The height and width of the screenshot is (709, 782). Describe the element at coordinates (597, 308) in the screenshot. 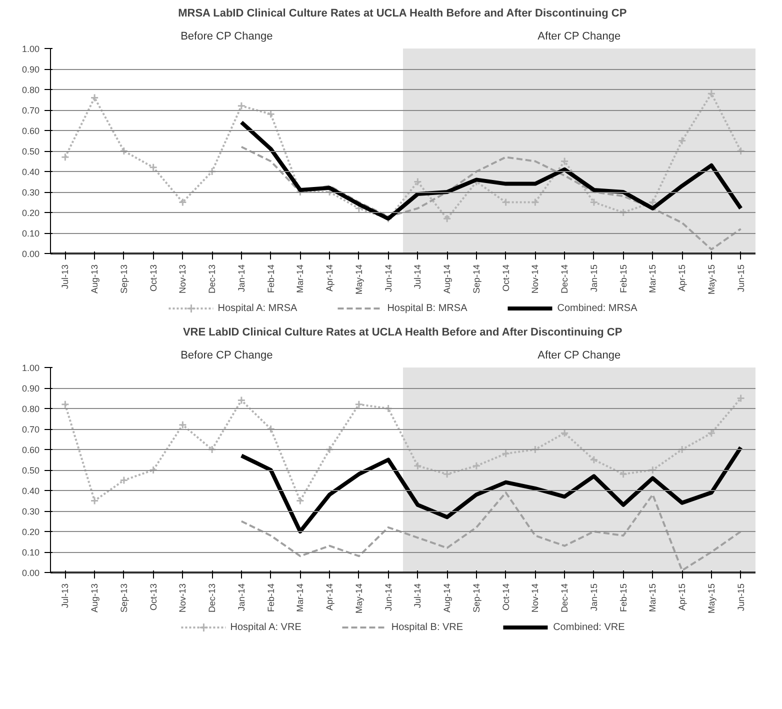

I see `legend-label: Combined: MRSA` at that location.